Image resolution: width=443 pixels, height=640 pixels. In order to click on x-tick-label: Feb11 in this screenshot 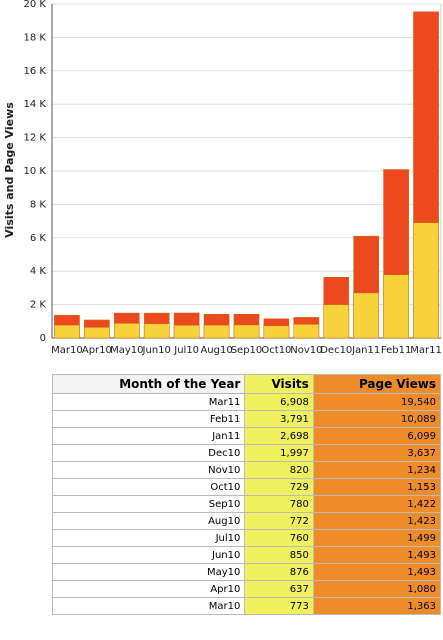, I will do `click(396, 350)`.